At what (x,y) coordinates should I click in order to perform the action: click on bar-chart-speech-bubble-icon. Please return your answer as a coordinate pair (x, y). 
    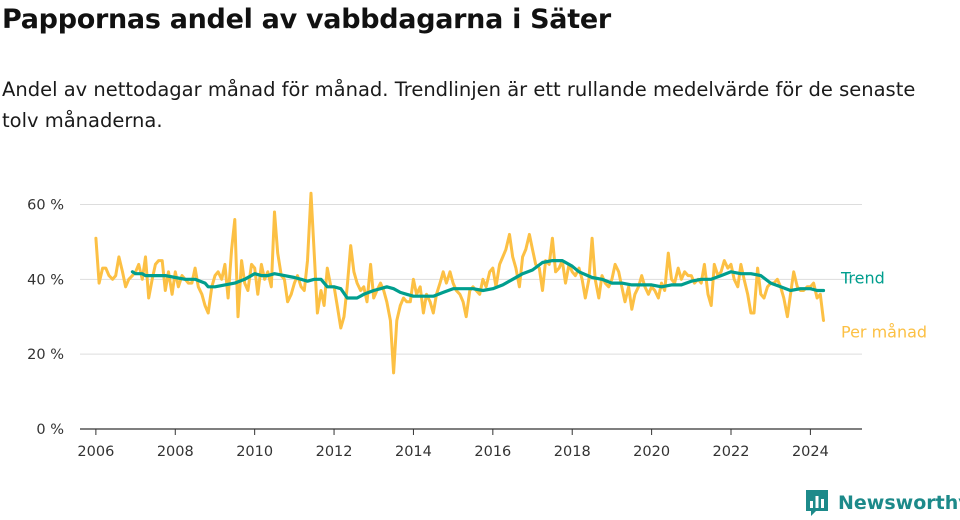
    Looking at the image, I should click on (817, 503).